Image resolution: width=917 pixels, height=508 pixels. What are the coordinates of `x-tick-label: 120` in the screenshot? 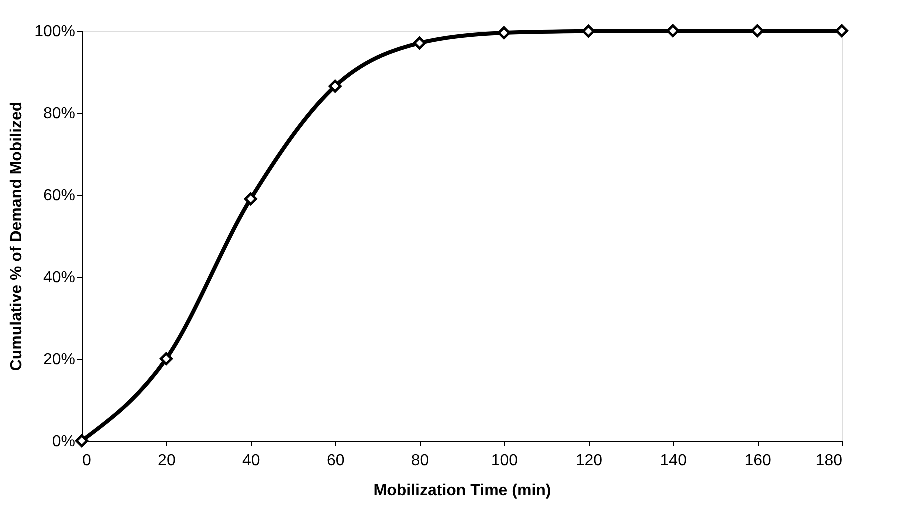 It's located at (589, 461).